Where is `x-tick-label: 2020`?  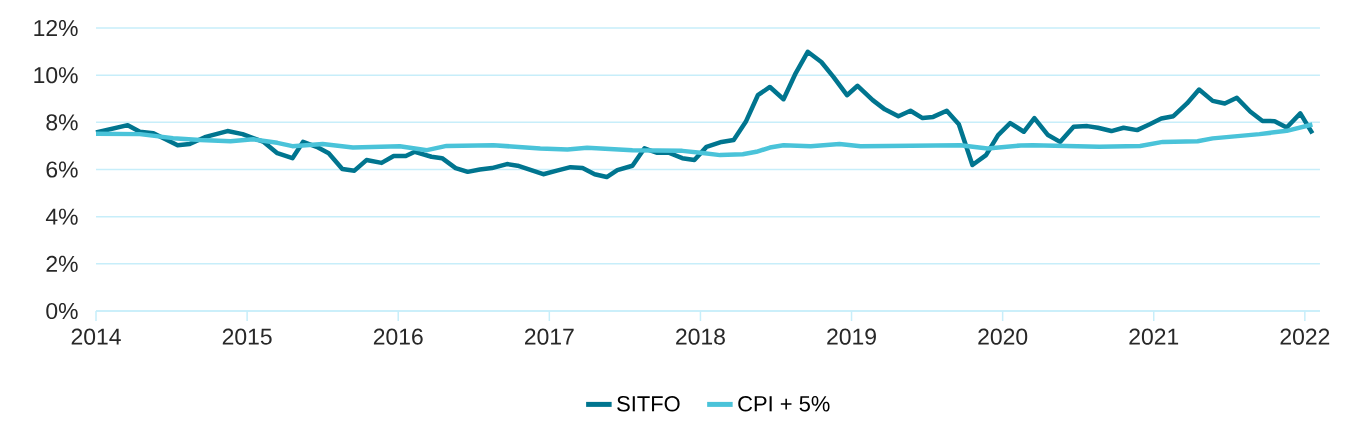 x-tick-label: 2020 is located at coordinates (1003, 336).